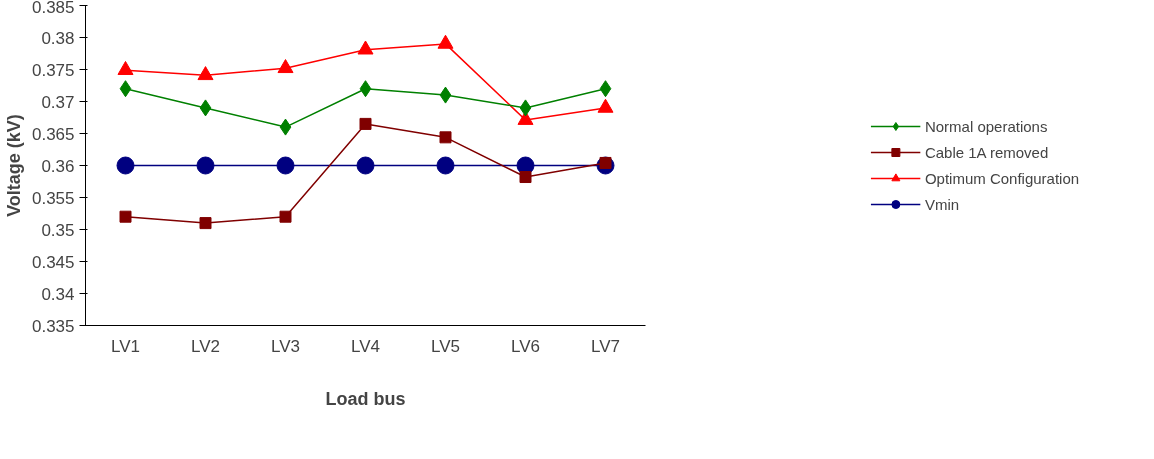 This screenshot has height=459, width=1154. What do you see at coordinates (58, 38) in the screenshot?
I see `y-tick-label: 0.38` at bounding box center [58, 38].